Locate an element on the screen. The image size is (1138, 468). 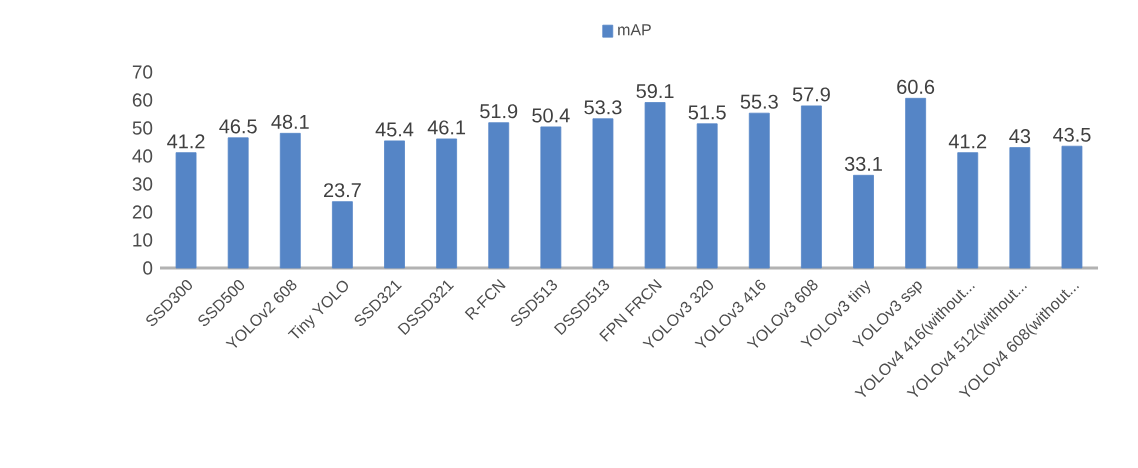
legend-label: mAP is located at coordinates (634, 30).